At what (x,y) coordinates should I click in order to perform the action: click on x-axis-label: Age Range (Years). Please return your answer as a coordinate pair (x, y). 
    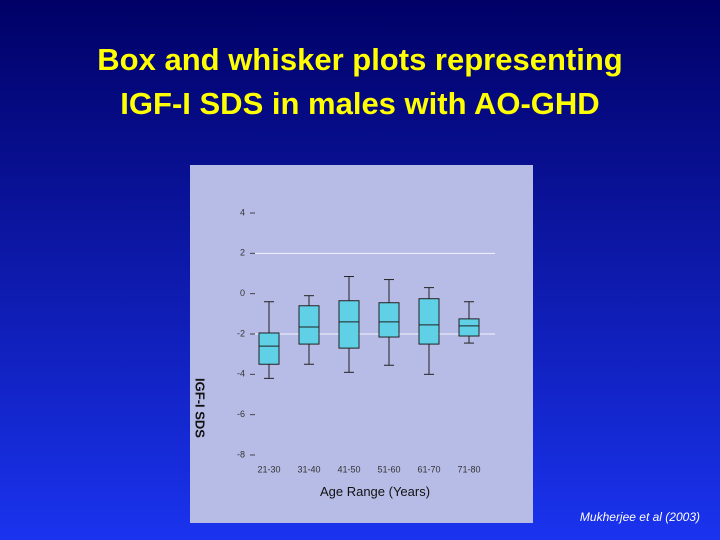
    Looking at the image, I should click on (375, 491).